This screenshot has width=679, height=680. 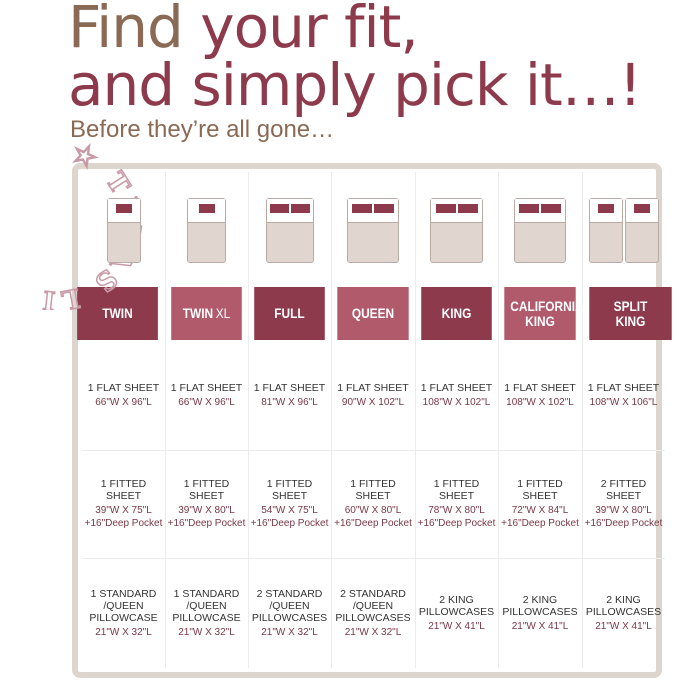 I want to click on size-header-twin: TWIN, so click(x=117, y=313).